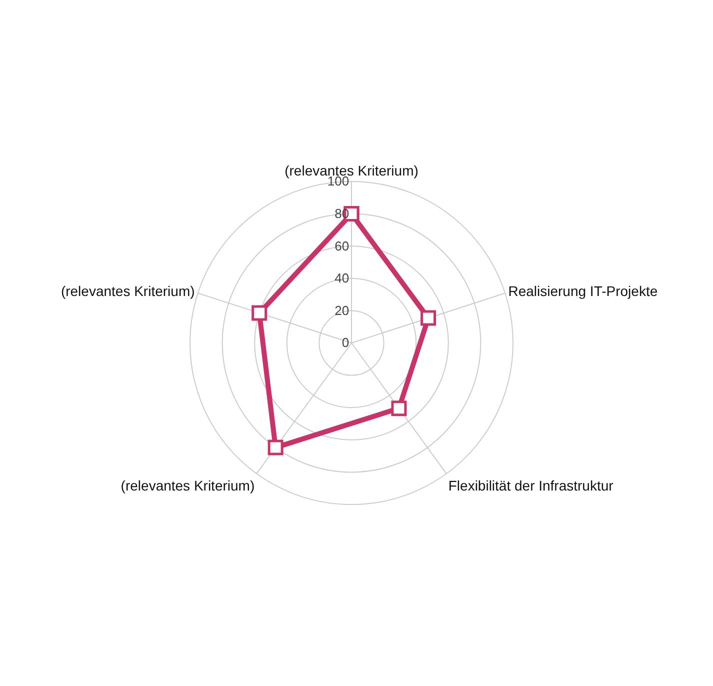 This screenshot has height=686, width=713. Describe the element at coordinates (342, 278) in the screenshot. I see `y-tick-label: 40` at that location.